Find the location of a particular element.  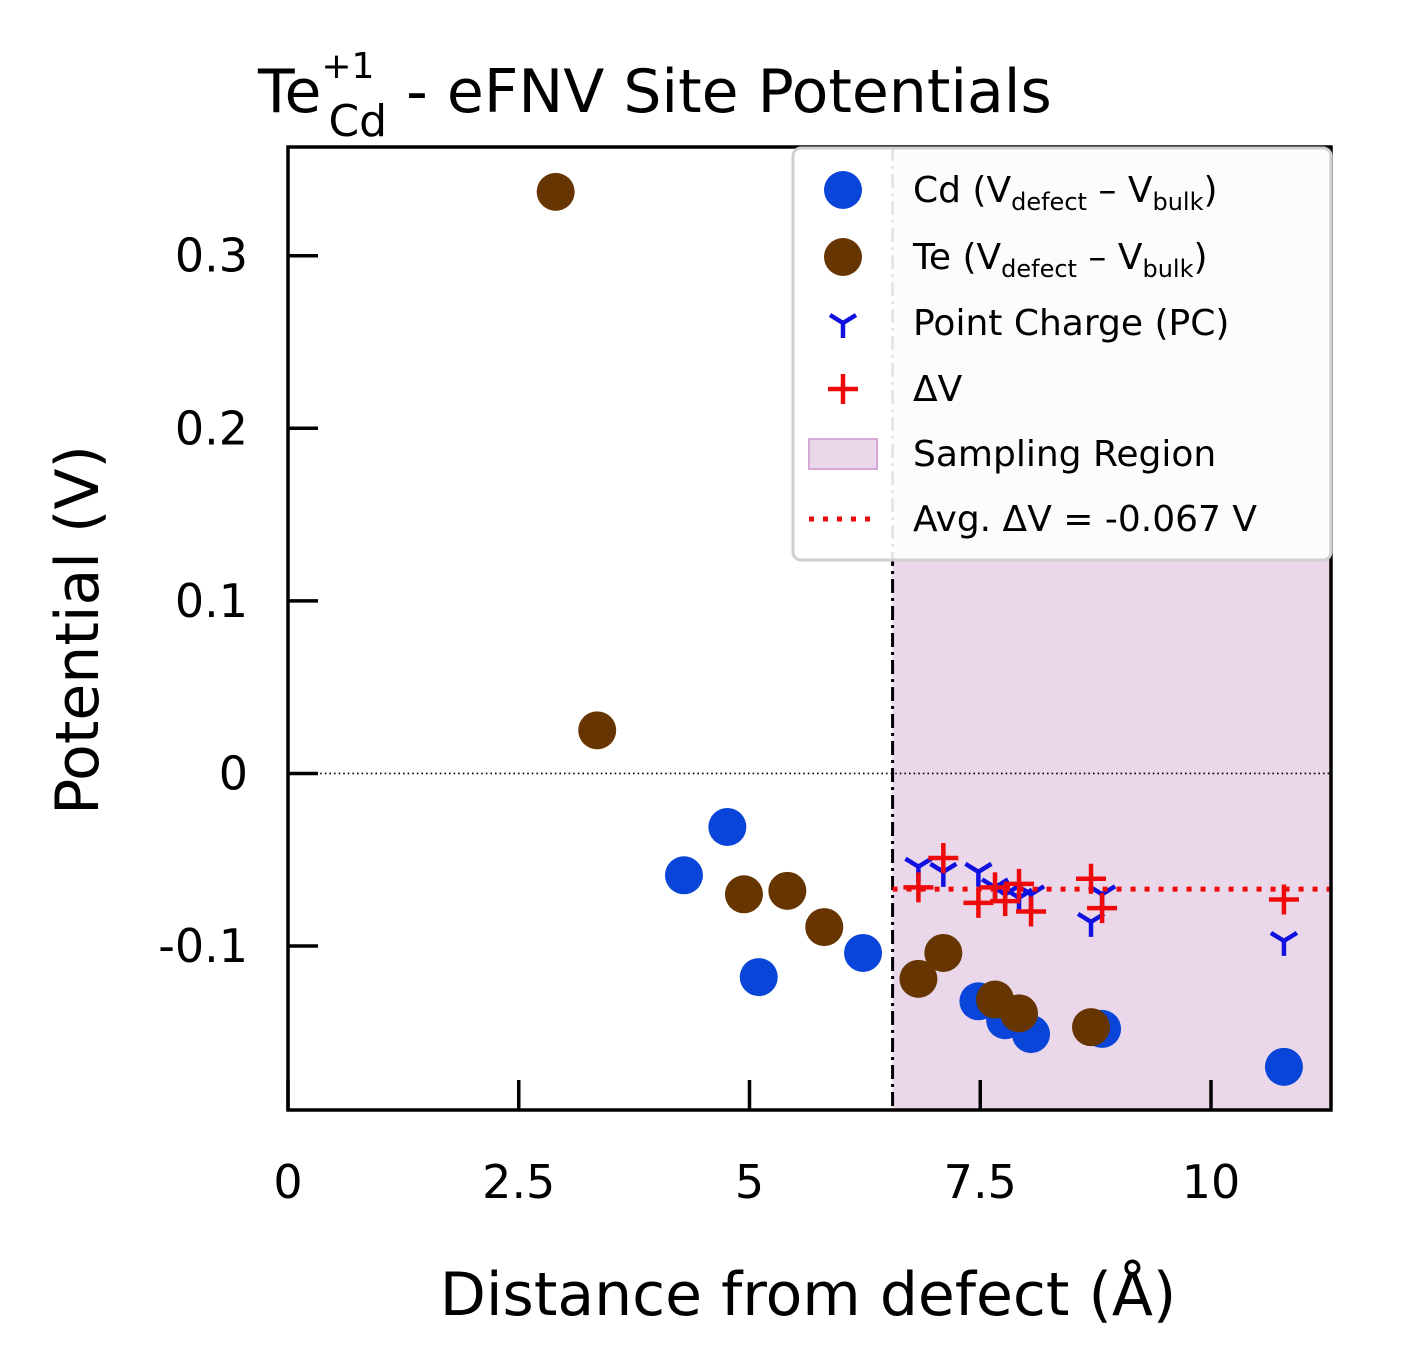

title-rest: - eFNV Site Potentials is located at coordinates (719, 92).